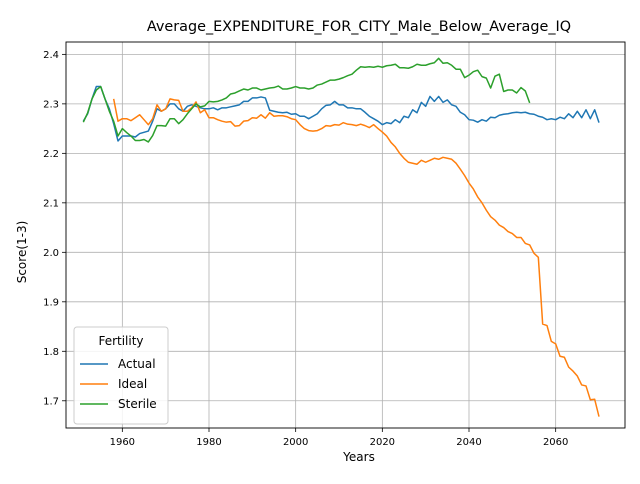 The image size is (640, 484). What do you see at coordinates (51, 352) in the screenshot?
I see `y-tick-label: 1.8` at bounding box center [51, 352].